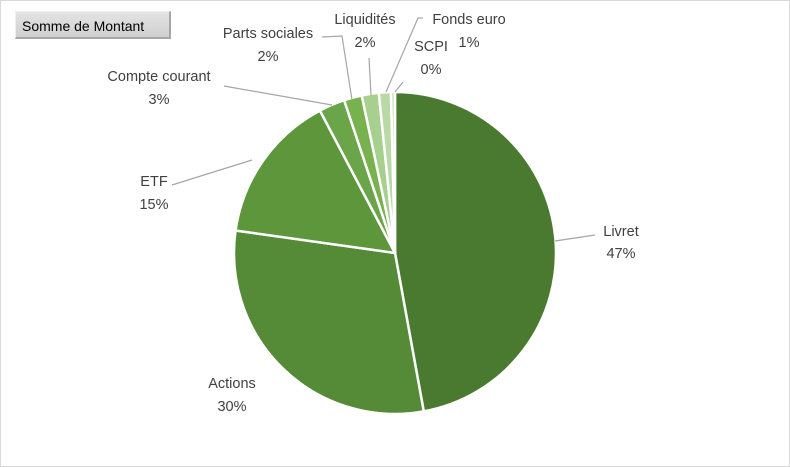 The height and width of the screenshot is (467, 790). I want to click on value-field-button: Somme de Montant, so click(93, 25).